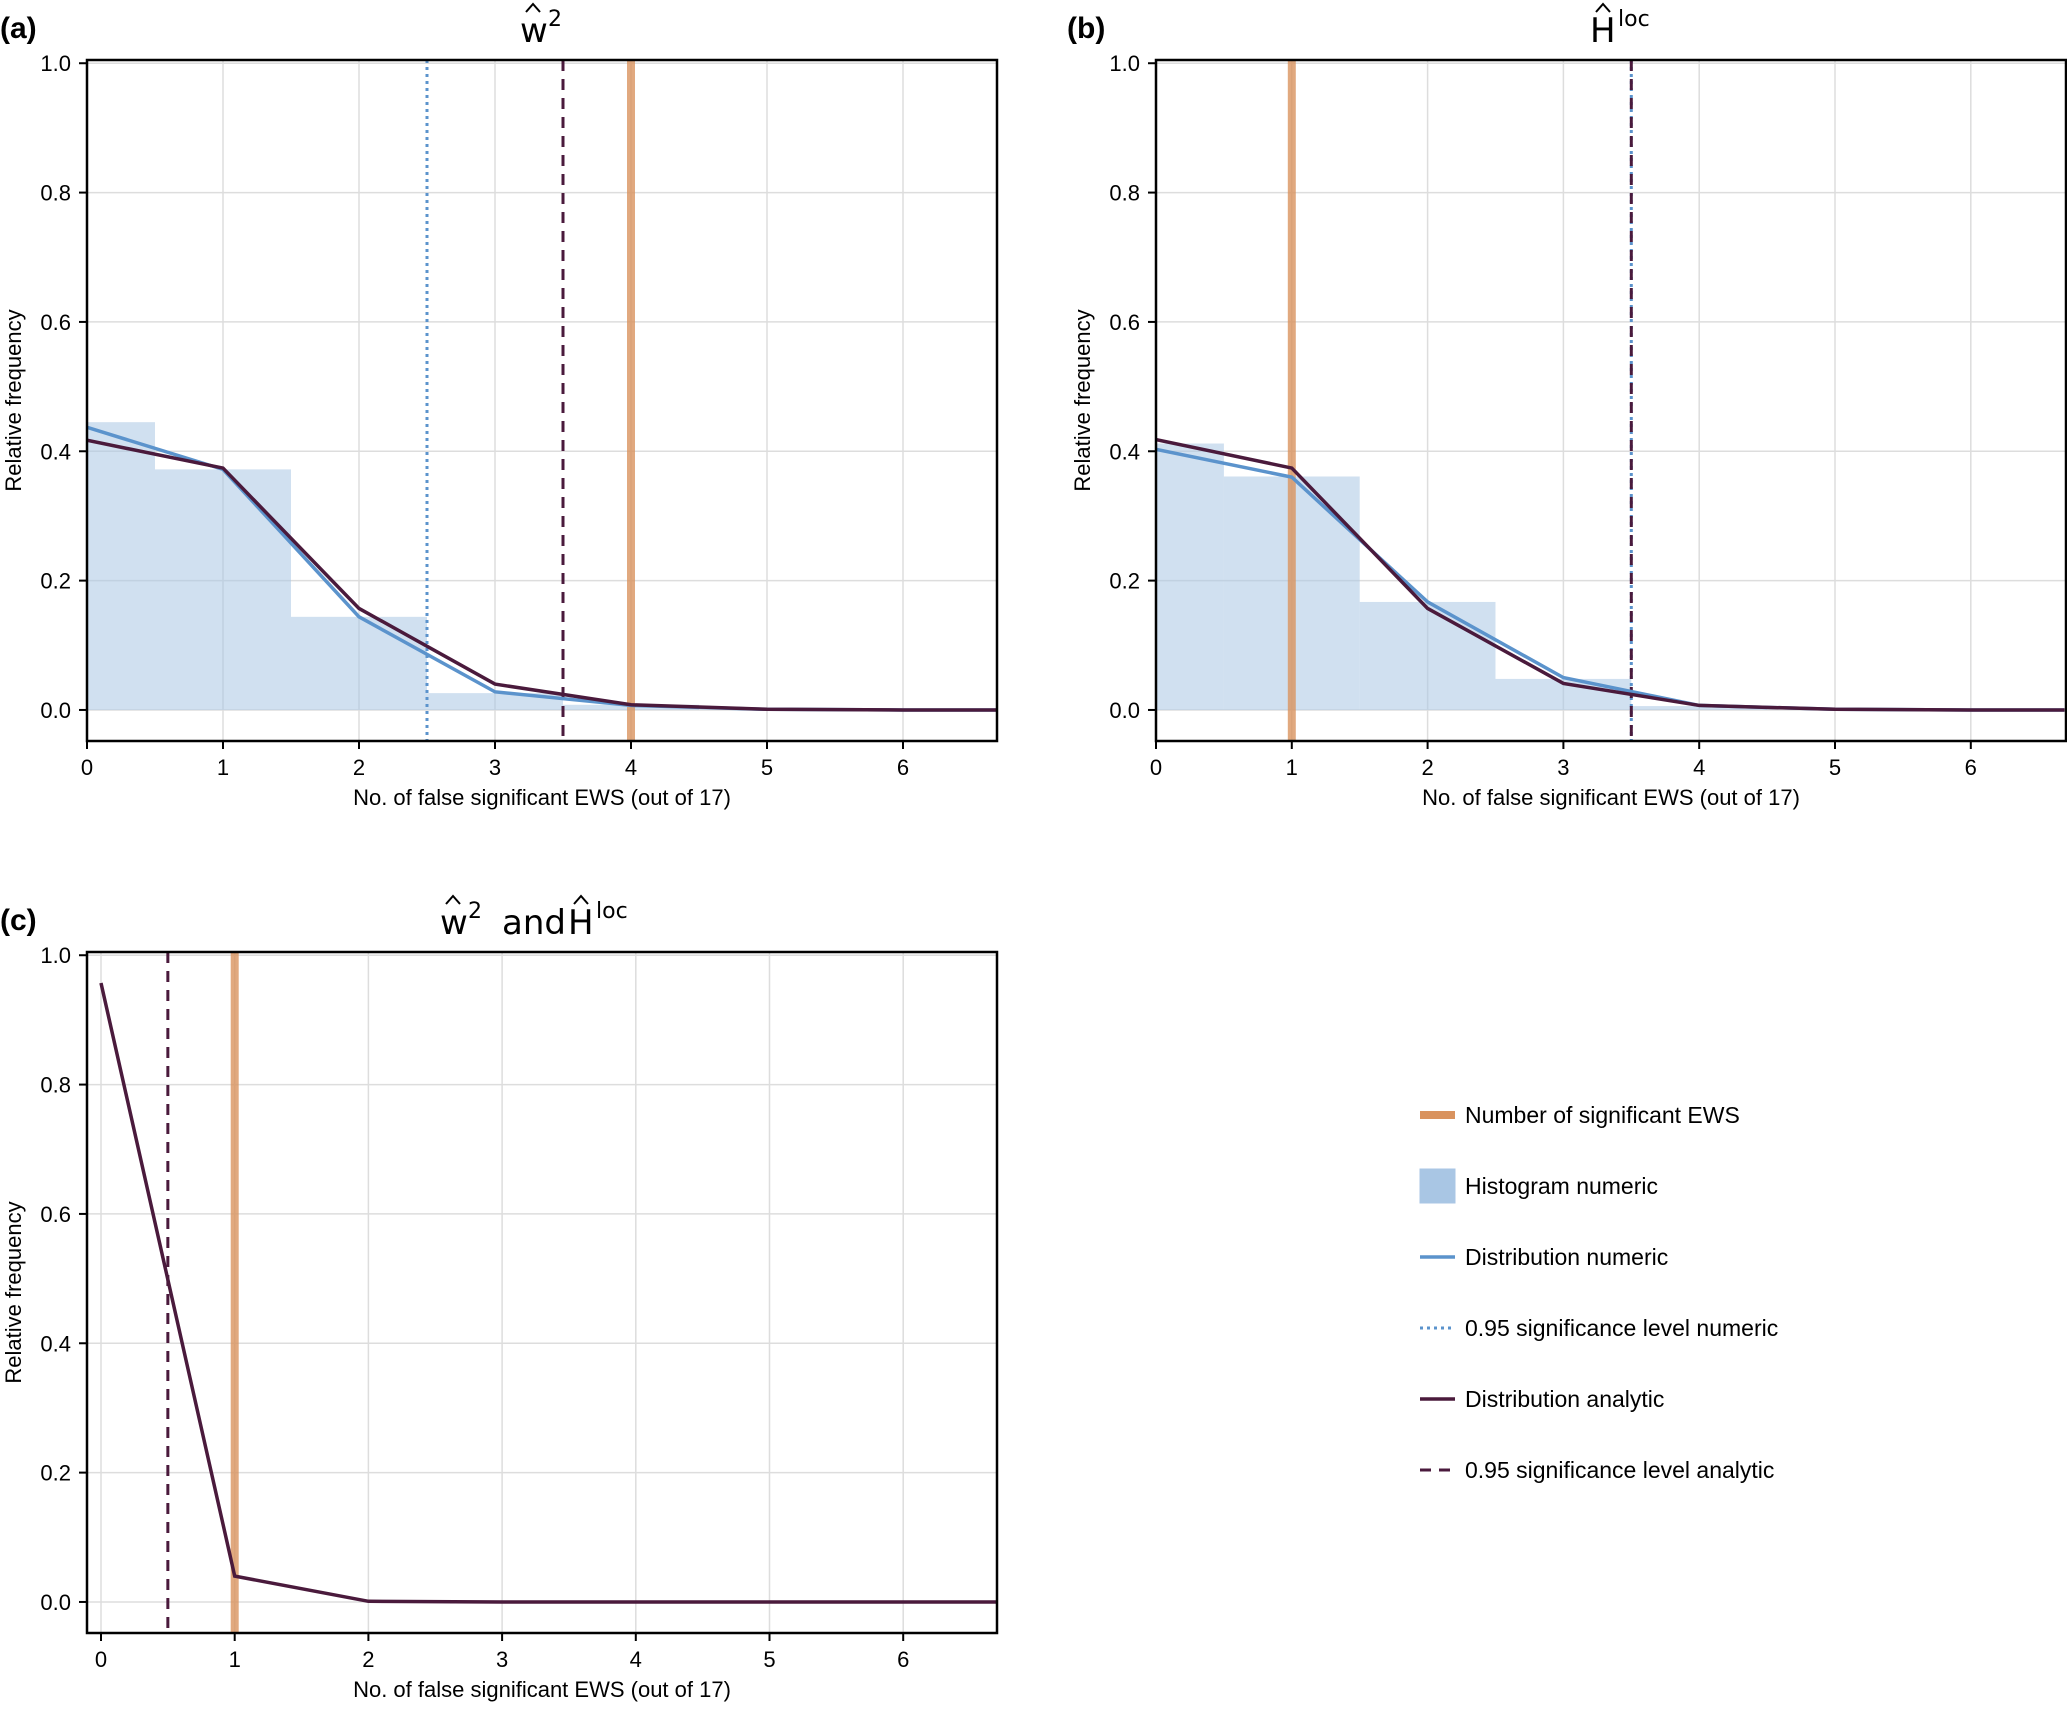 The height and width of the screenshot is (1711, 2067). I want to click on panel-b-ytick-label: 0.0, so click(1124, 710).